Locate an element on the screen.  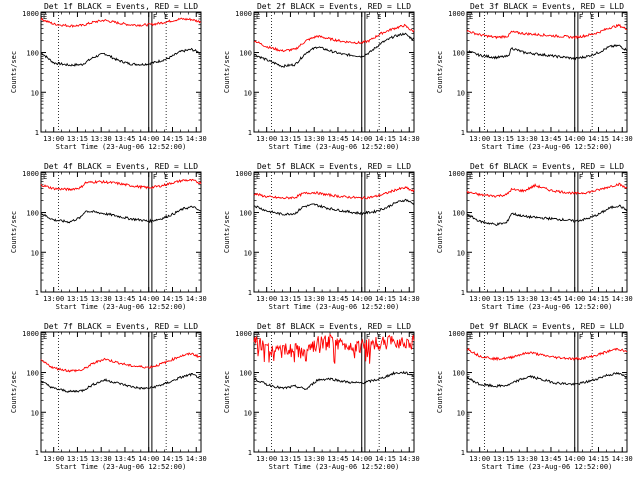
panel-title: Det 6f BLACK = Events, RED = LLD is located at coordinates (547, 166).